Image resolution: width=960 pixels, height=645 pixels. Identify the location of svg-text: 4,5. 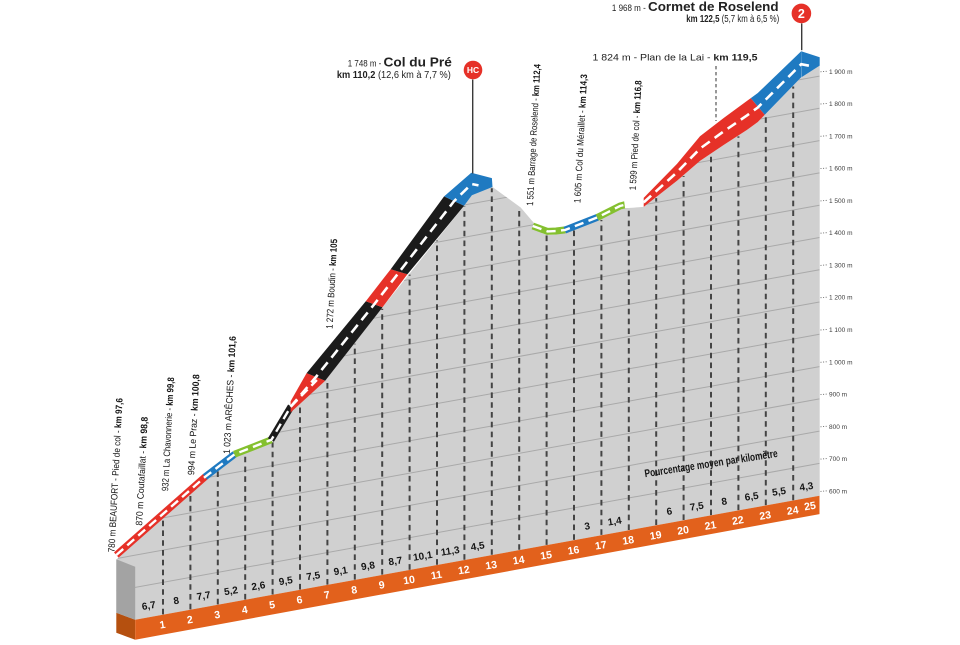
(478, 546).